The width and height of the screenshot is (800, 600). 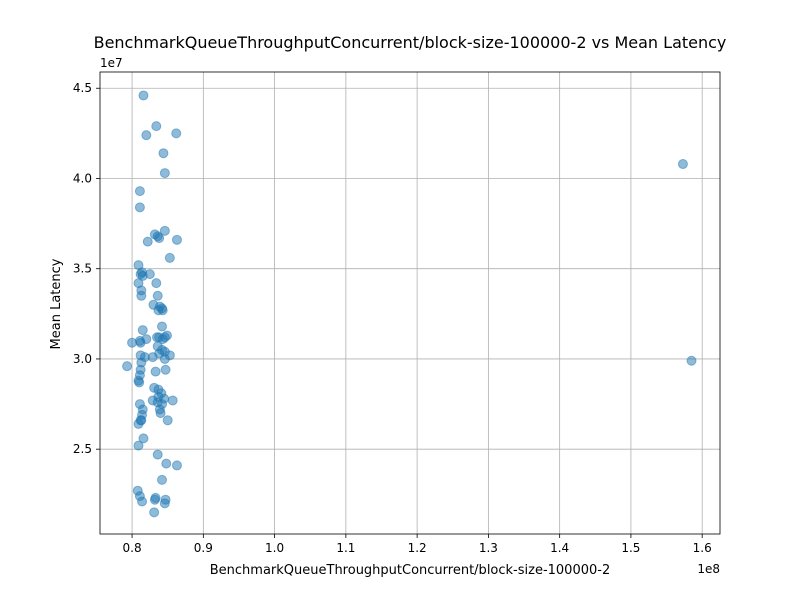 What do you see at coordinates (417, 548) in the screenshot?
I see `x-tick-label: 1.2` at bounding box center [417, 548].